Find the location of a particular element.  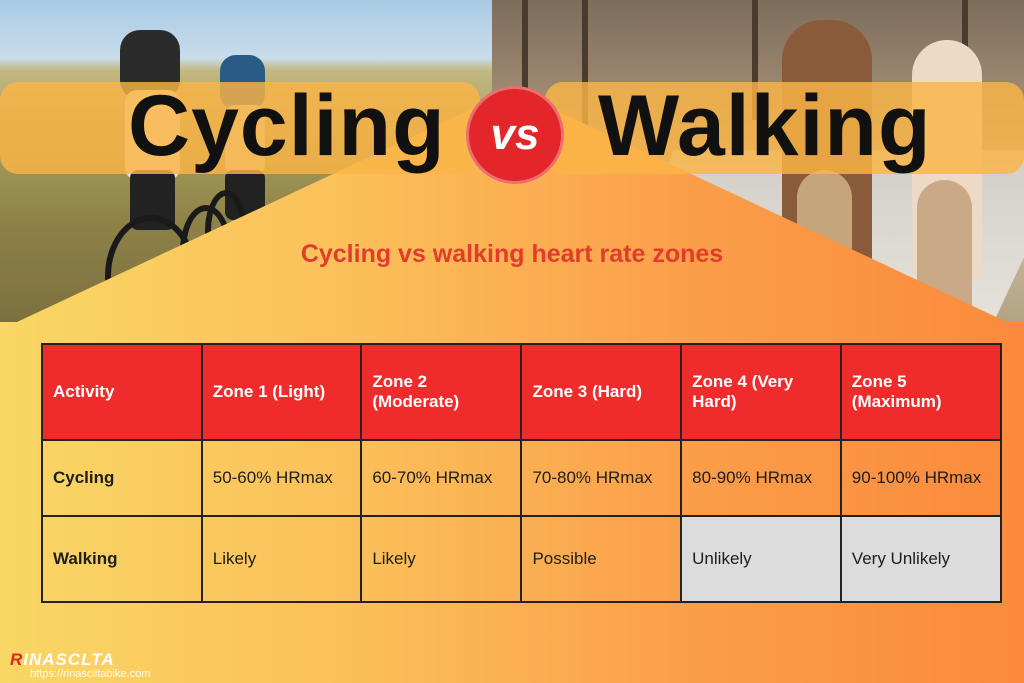

header-cell: Zone 3 (Hard) is located at coordinates (601, 392).